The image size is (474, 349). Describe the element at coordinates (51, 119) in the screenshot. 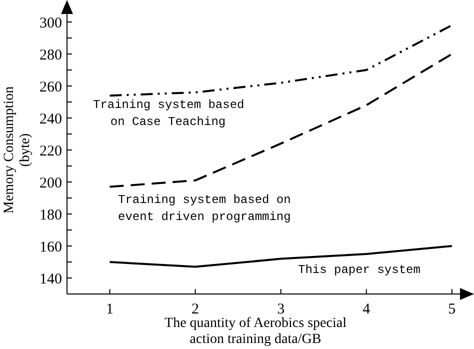

I see `y-tick-label: 240` at that location.